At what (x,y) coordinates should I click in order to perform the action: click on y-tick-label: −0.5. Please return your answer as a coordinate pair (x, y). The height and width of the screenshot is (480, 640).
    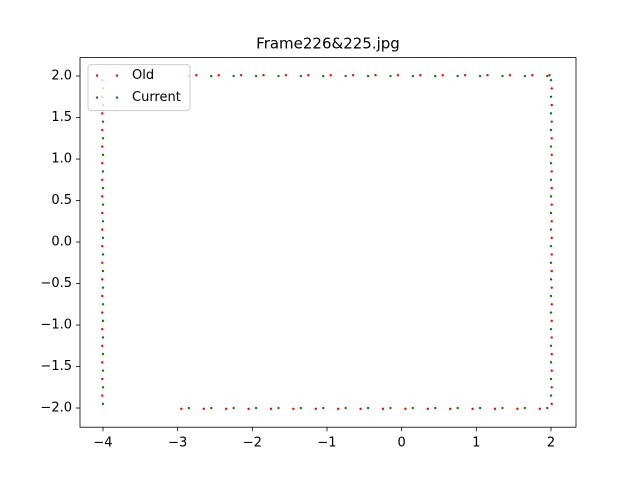
    Looking at the image, I should click on (56, 283).